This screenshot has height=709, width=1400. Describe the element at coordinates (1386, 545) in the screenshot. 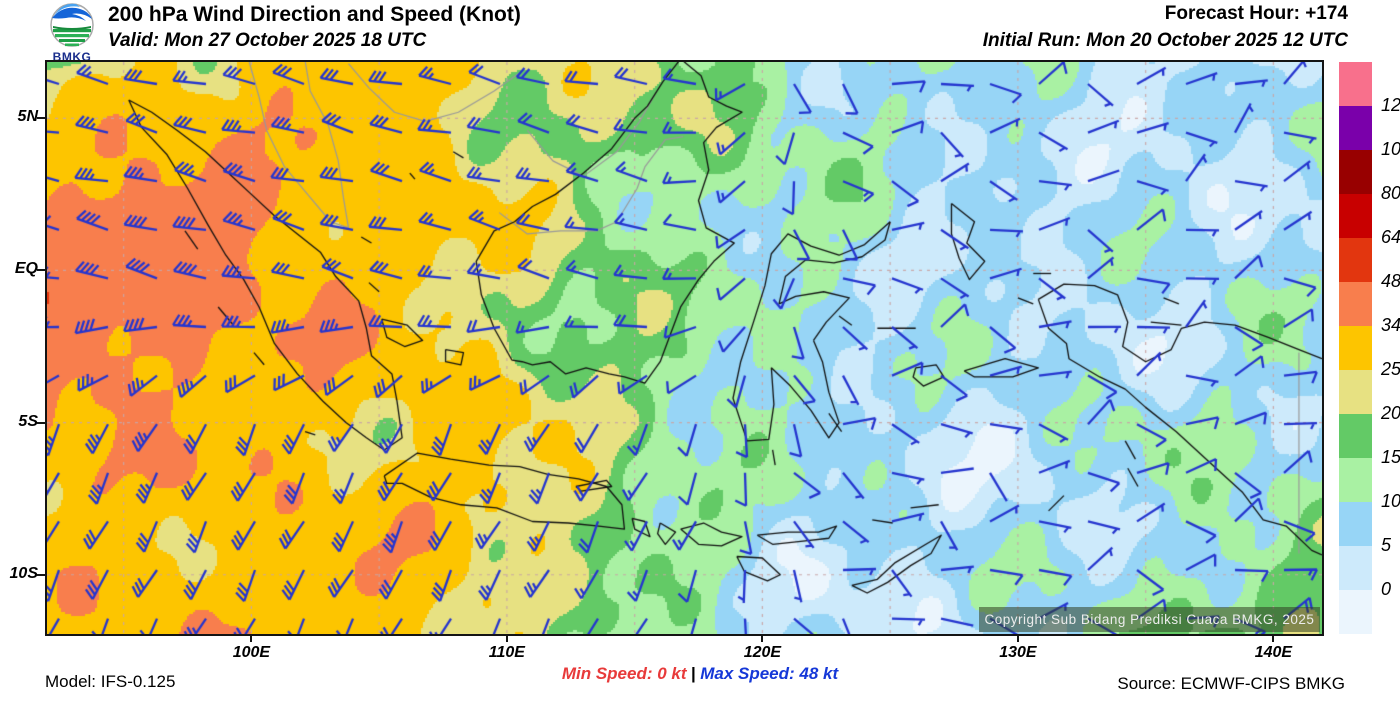

I see `legend-label-5: 5` at that location.